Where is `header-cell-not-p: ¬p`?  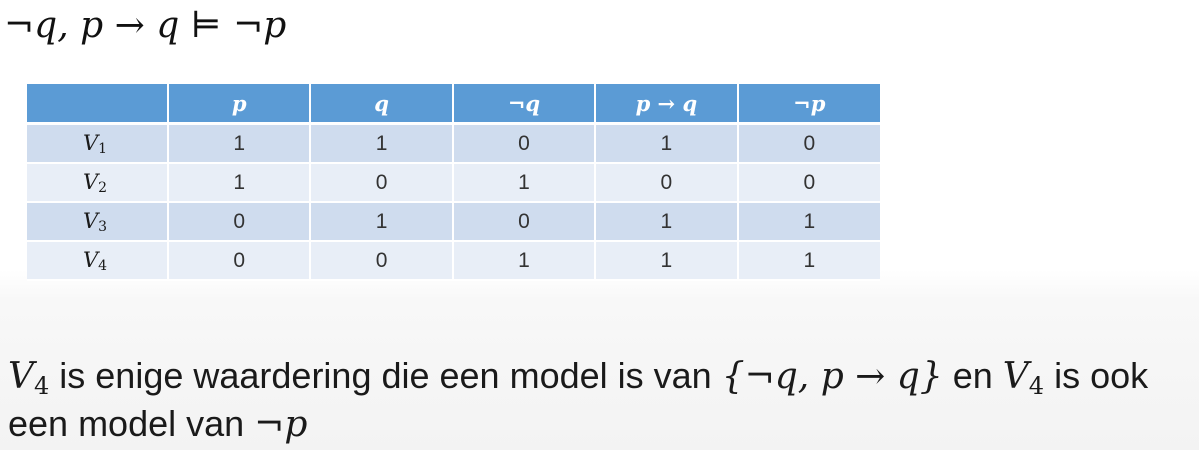
header-cell-not-p: ¬p is located at coordinates (808, 104).